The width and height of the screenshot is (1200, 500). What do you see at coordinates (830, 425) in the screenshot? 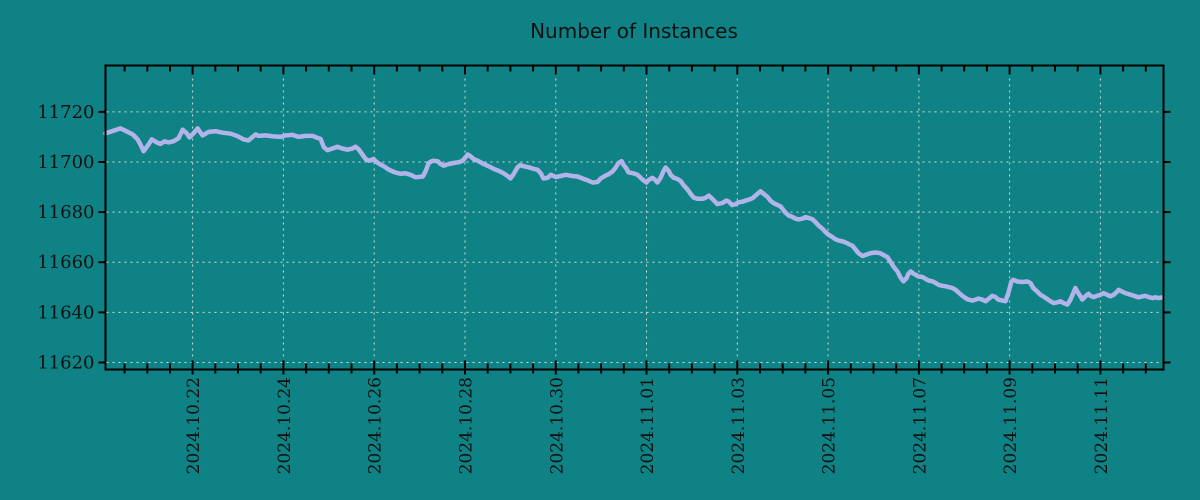
I see `x-tick-label: 2024.11.05` at bounding box center [830, 425].